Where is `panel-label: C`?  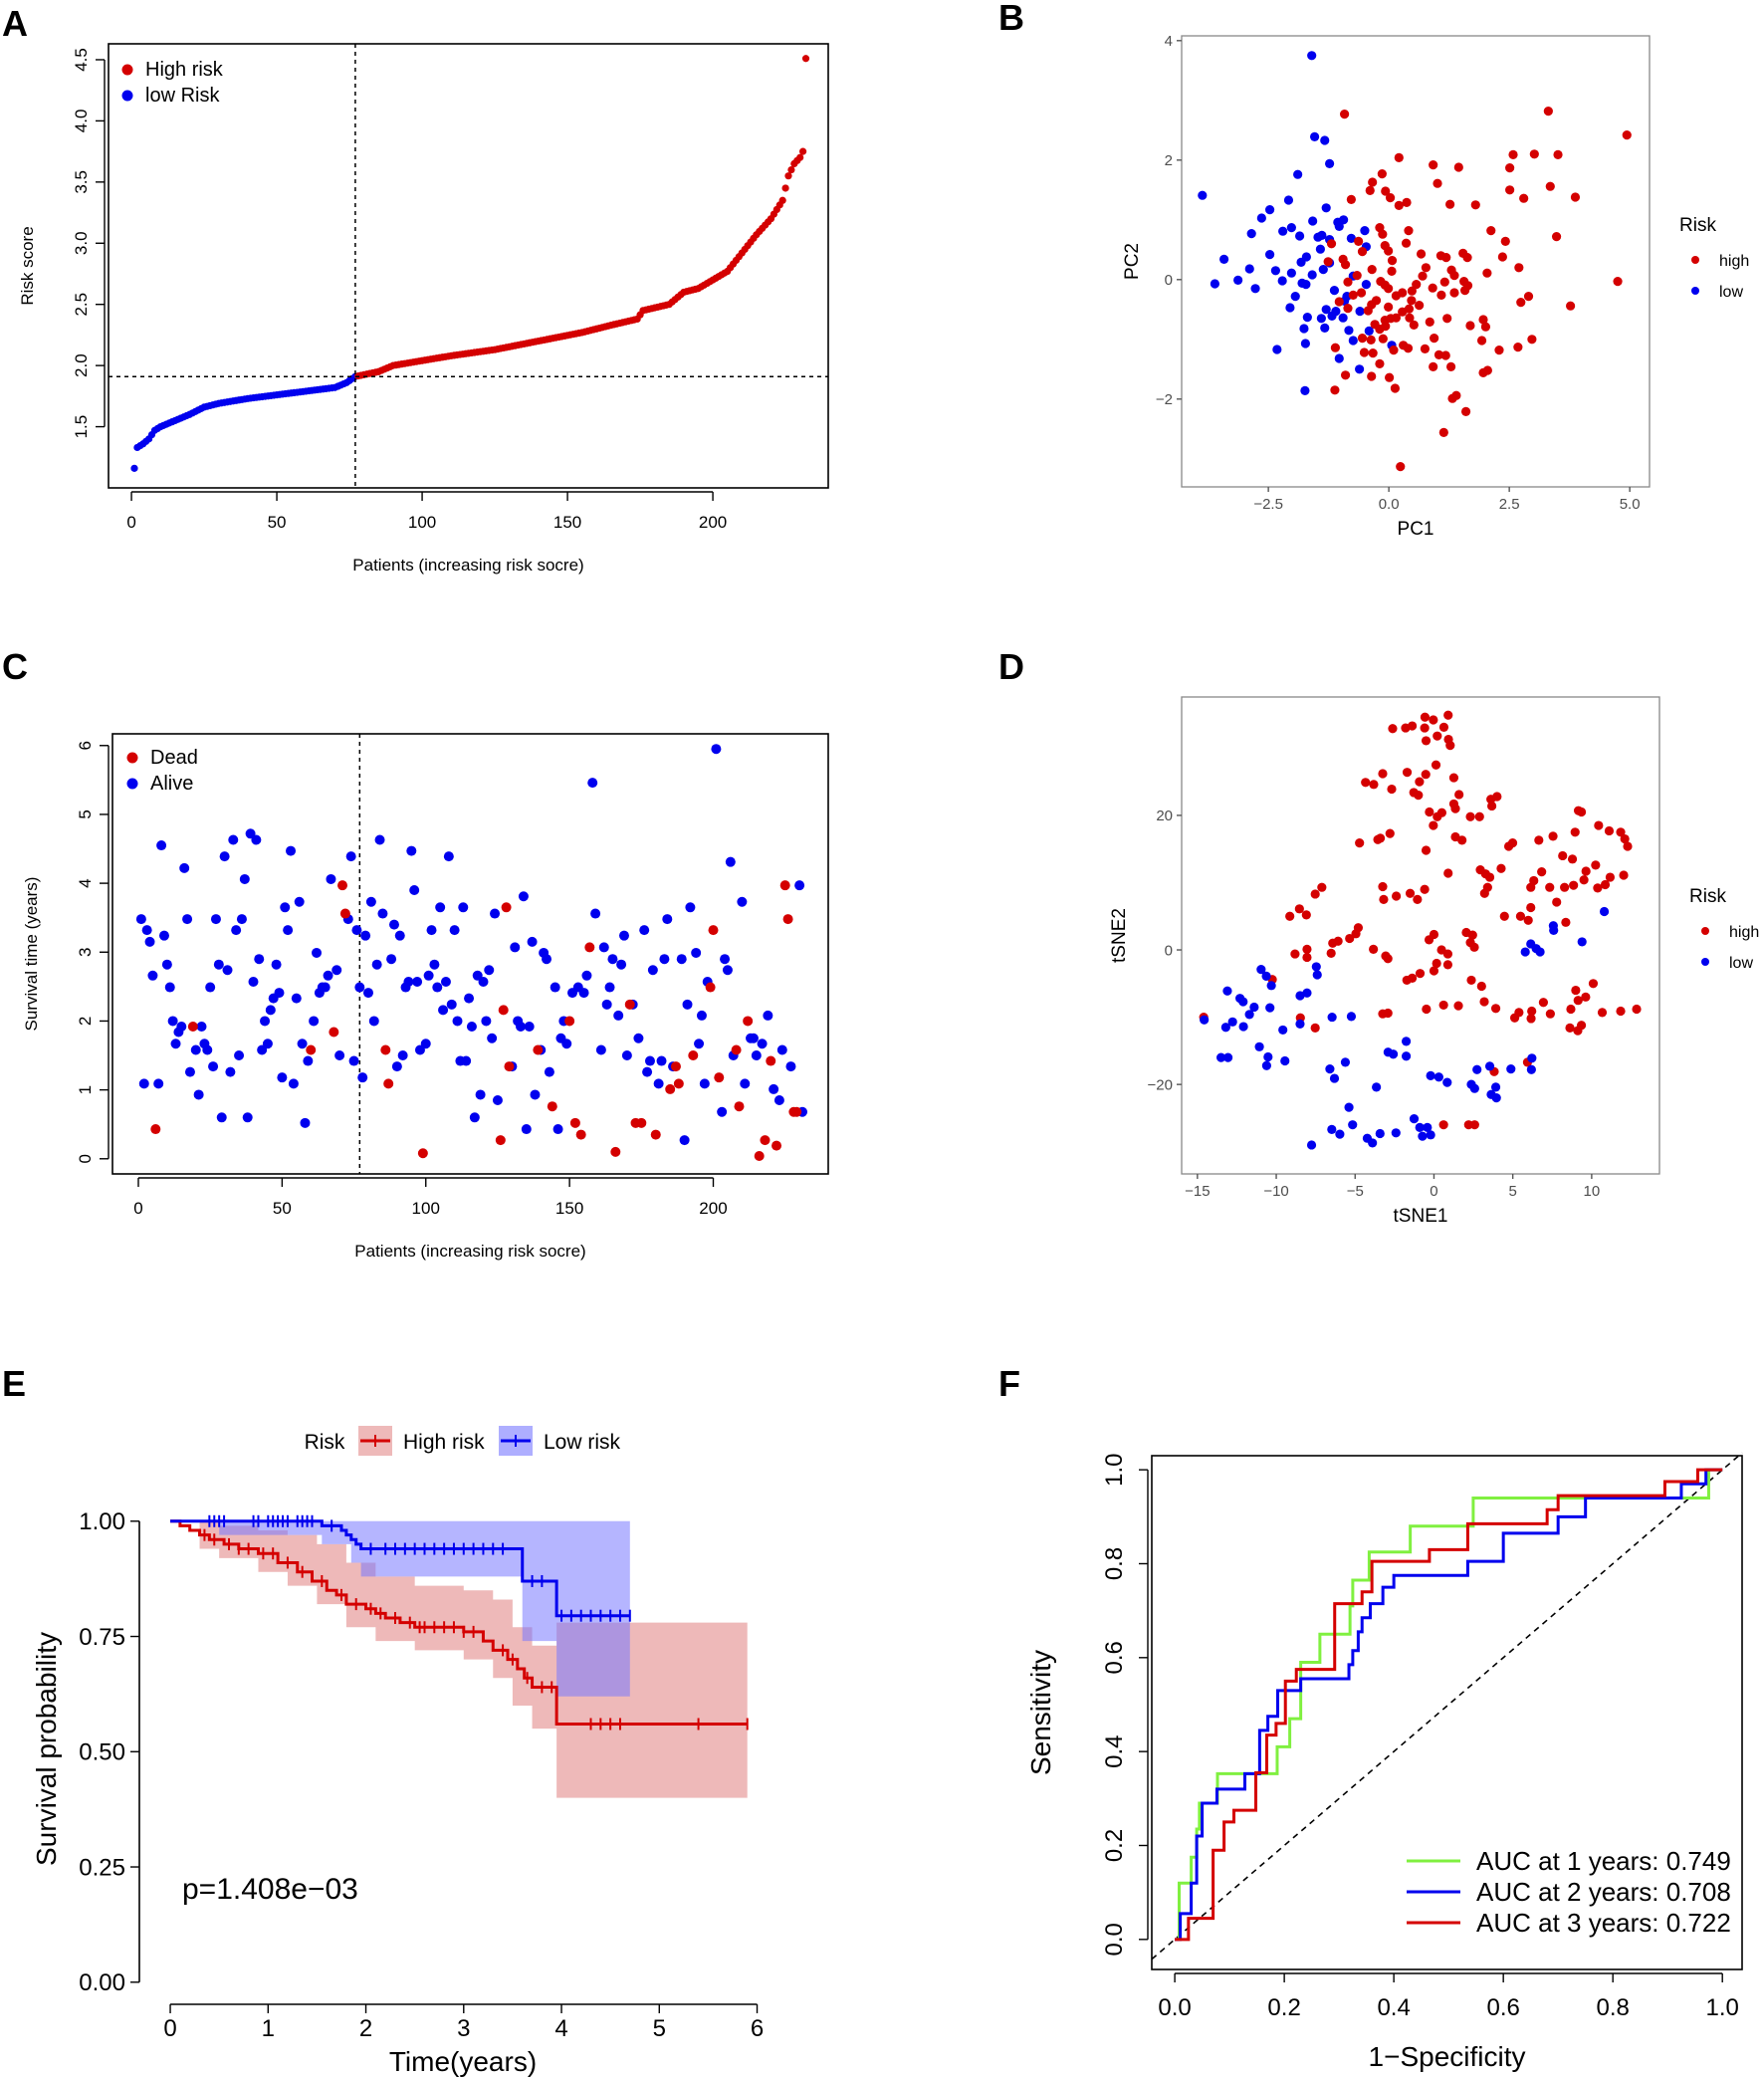
panel-label: C is located at coordinates (15, 666).